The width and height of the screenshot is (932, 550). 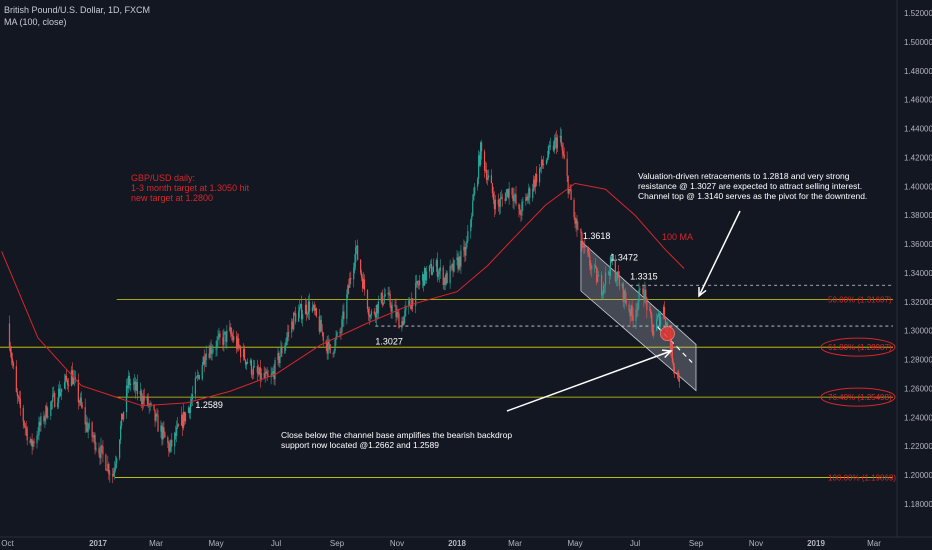 What do you see at coordinates (860, 397) in the screenshot?
I see `fib-label: 76.40% (1.25498)` at bounding box center [860, 397].